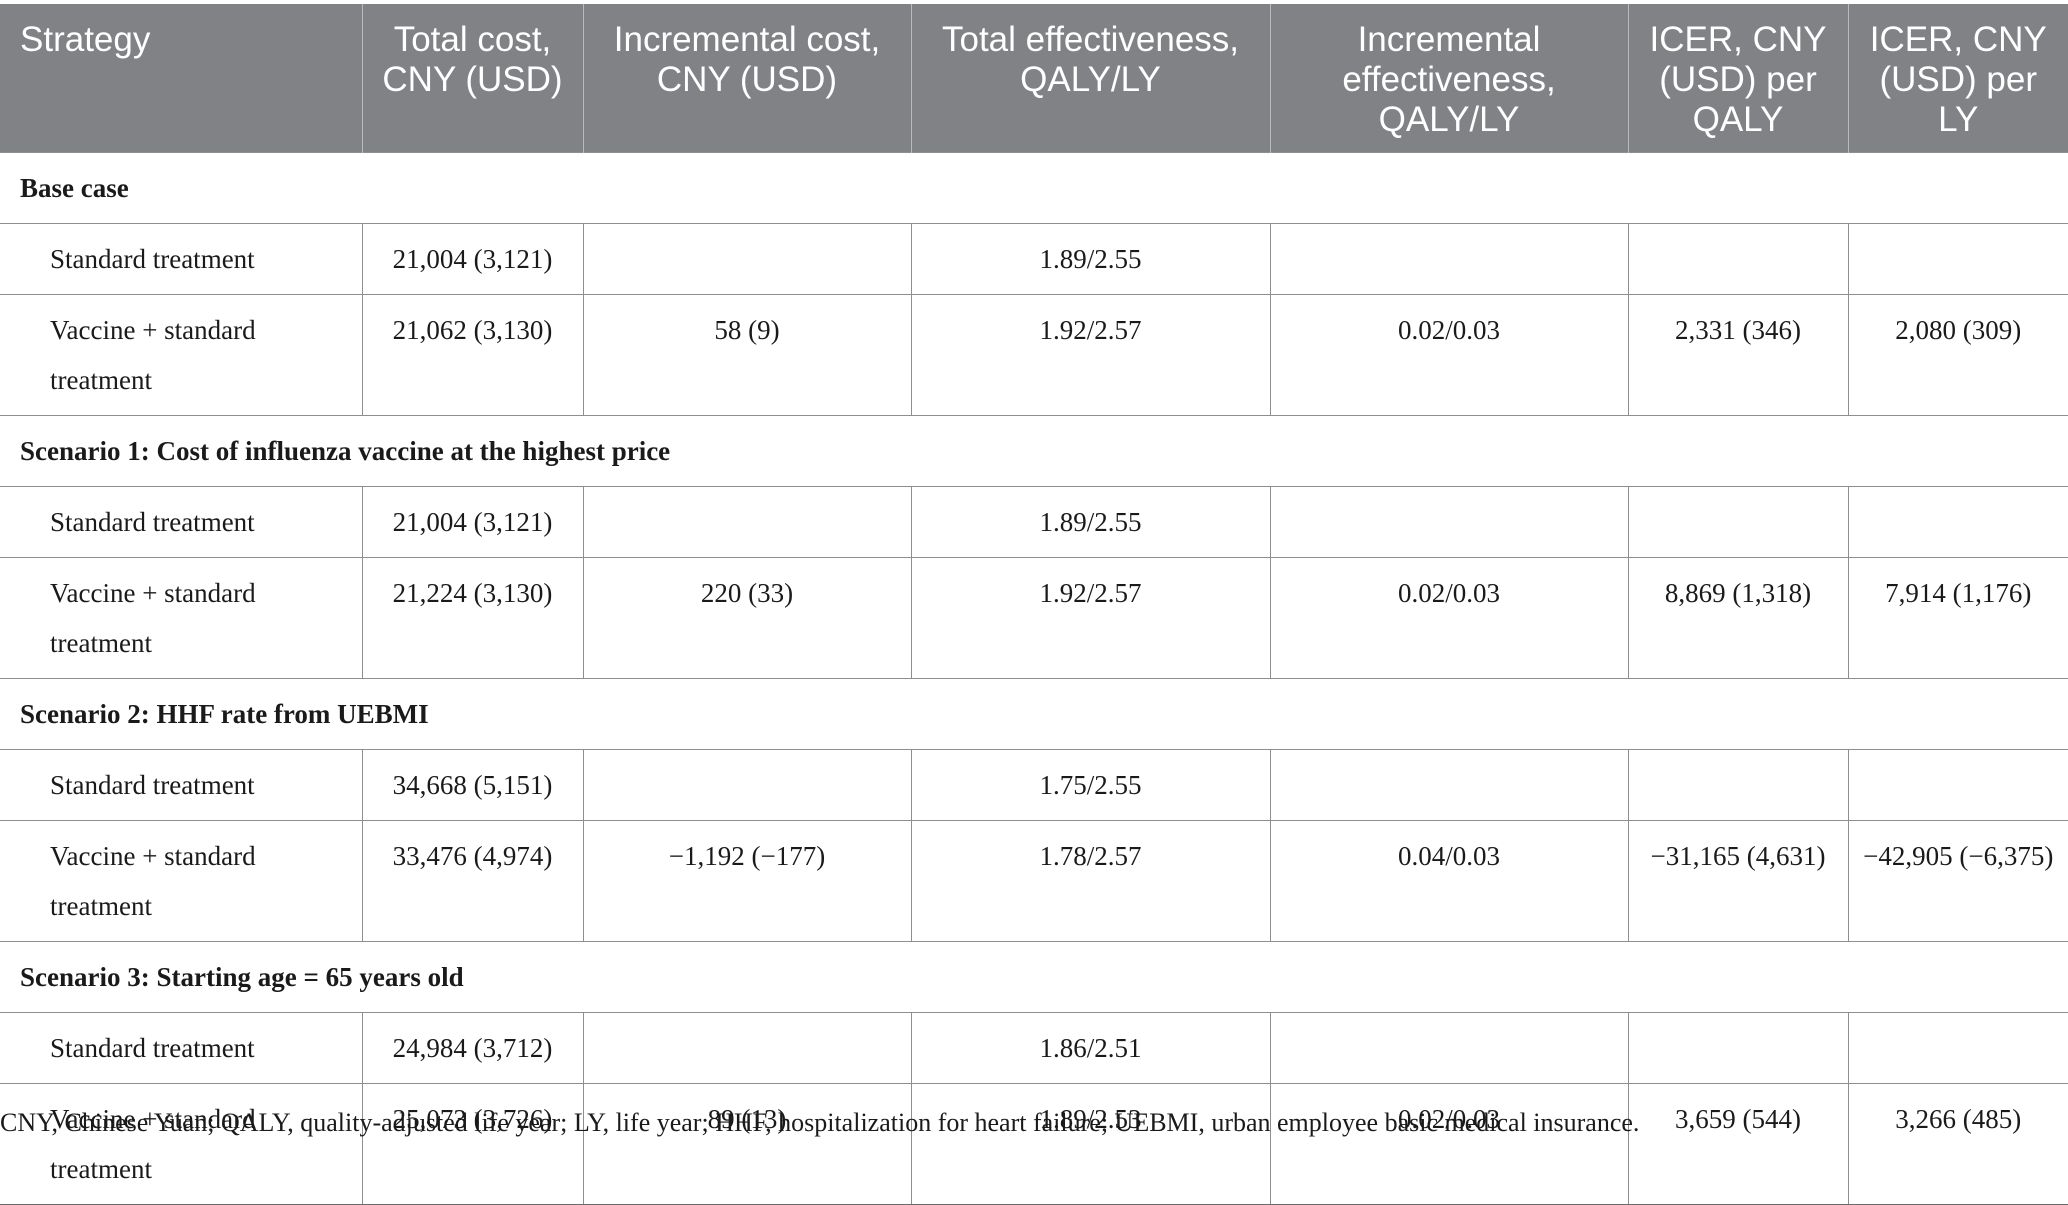 The width and height of the screenshot is (2068, 1205). What do you see at coordinates (747, 618) in the screenshot?
I see `cell-incremental-cost: 220 (33)` at bounding box center [747, 618].